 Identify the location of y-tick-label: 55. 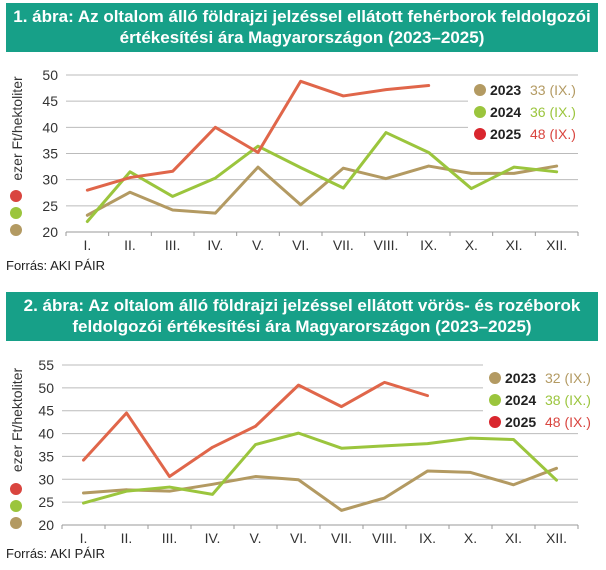
(46, 365).